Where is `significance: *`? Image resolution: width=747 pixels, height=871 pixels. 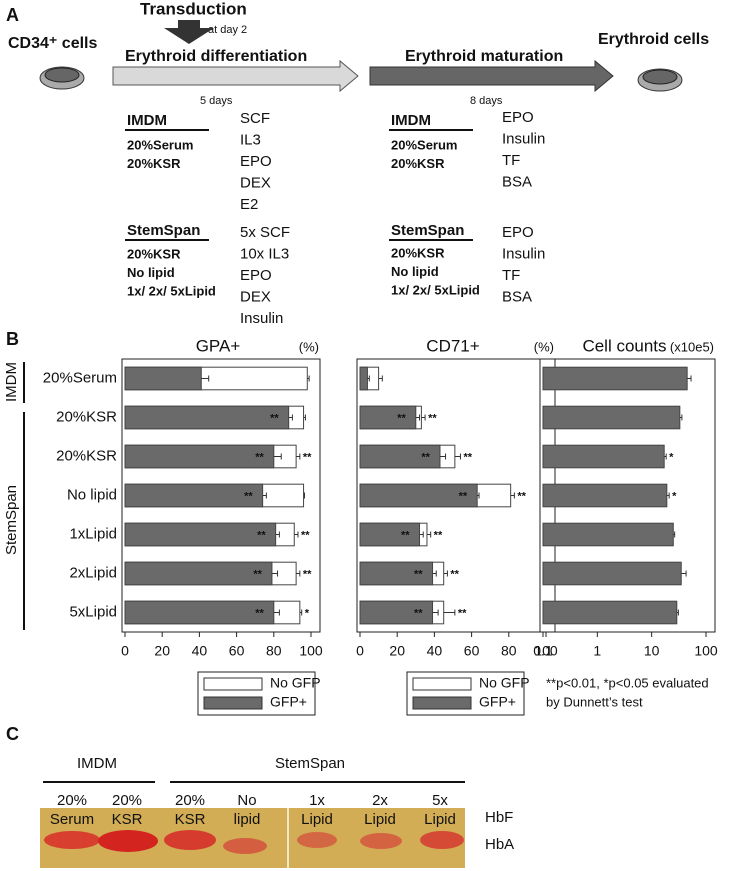 significance: * is located at coordinates (674, 496).